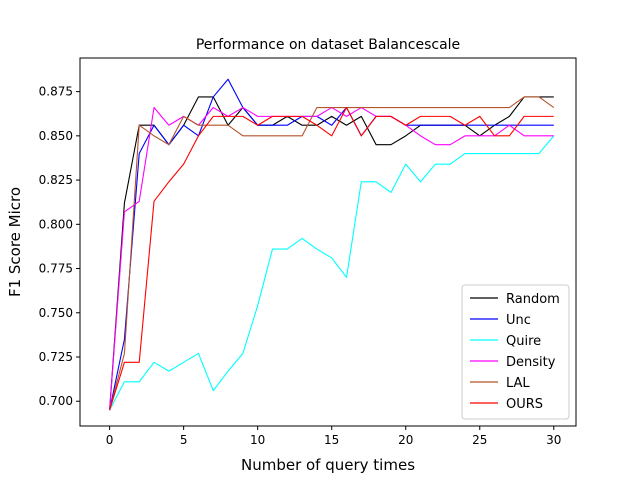 The image size is (640, 480). Describe the element at coordinates (405, 440) in the screenshot. I see `x-tick-label: 20` at that location.